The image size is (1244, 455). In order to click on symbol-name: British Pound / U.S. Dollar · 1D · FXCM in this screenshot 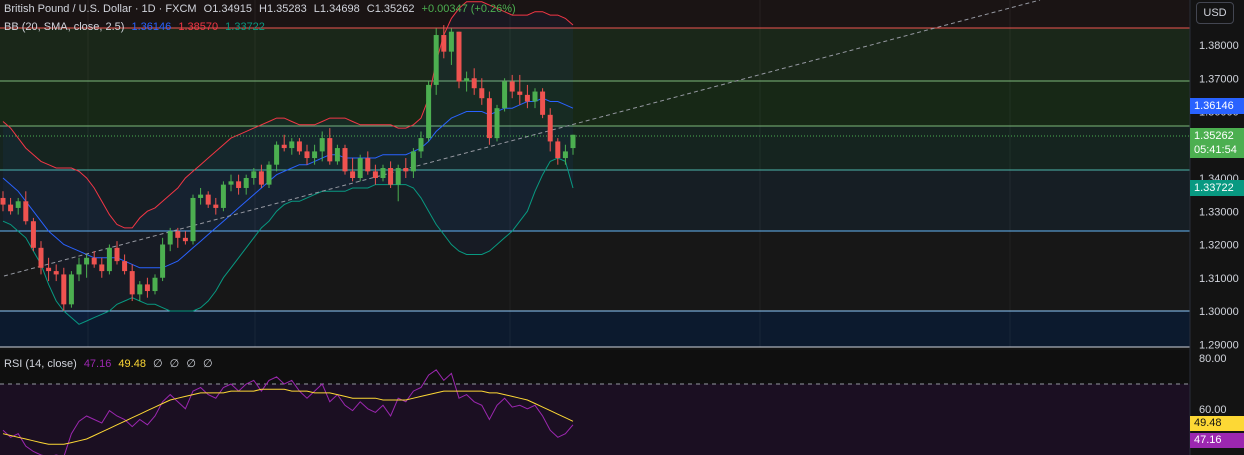, I will do `click(100, 9)`.